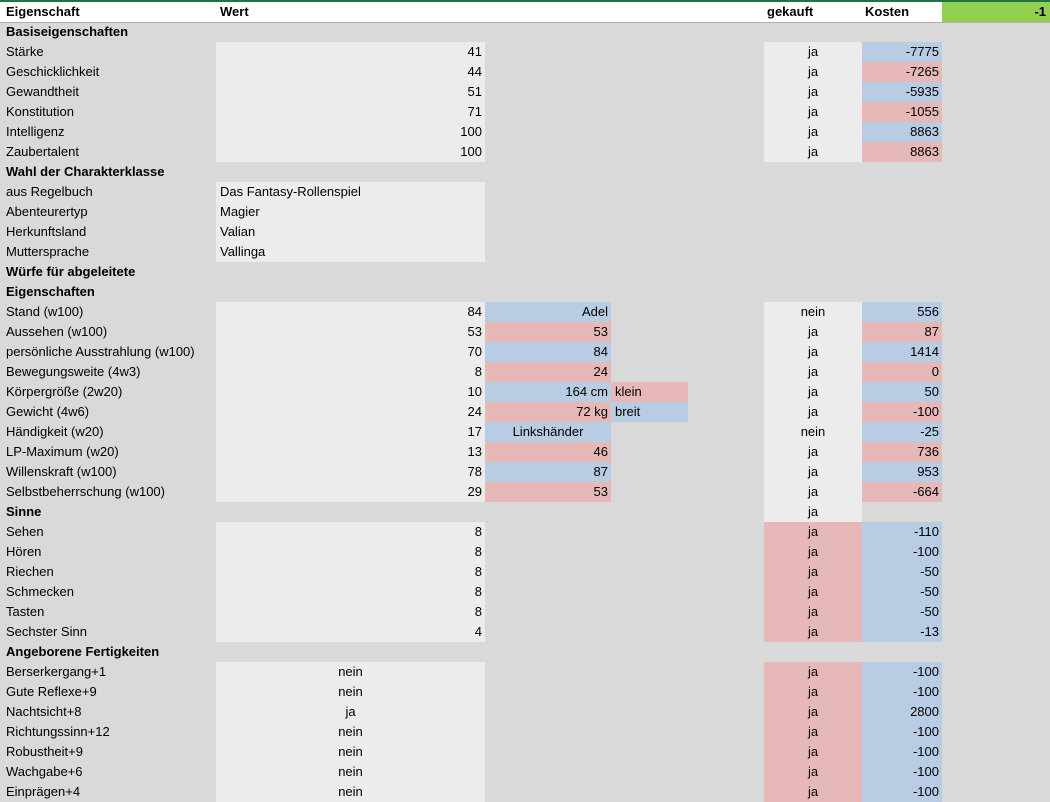 The image size is (1050, 802). What do you see at coordinates (40, 591) in the screenshot?
I see `property-label: Schmecken` at bounding box center [40, 591].